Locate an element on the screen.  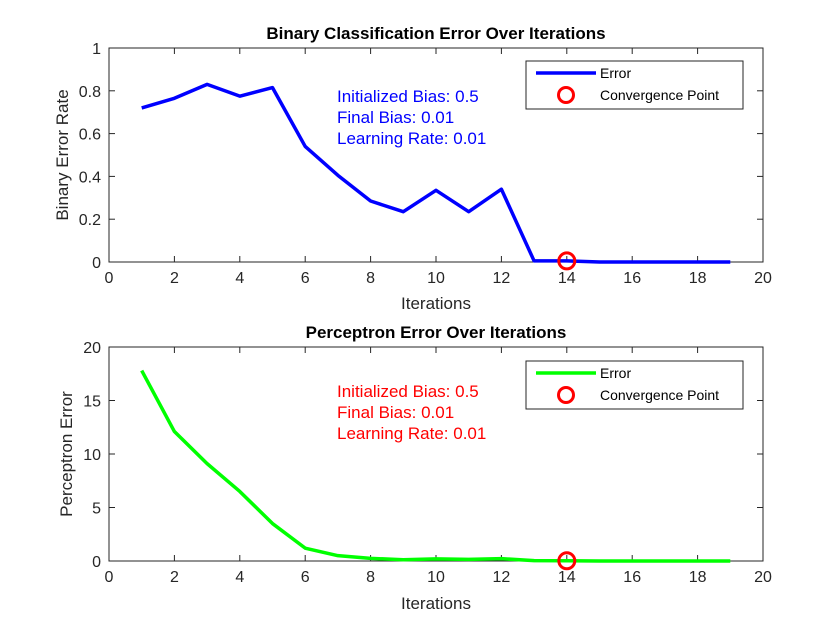
y-tick-label: 5 is located at coordinates (96, 509).